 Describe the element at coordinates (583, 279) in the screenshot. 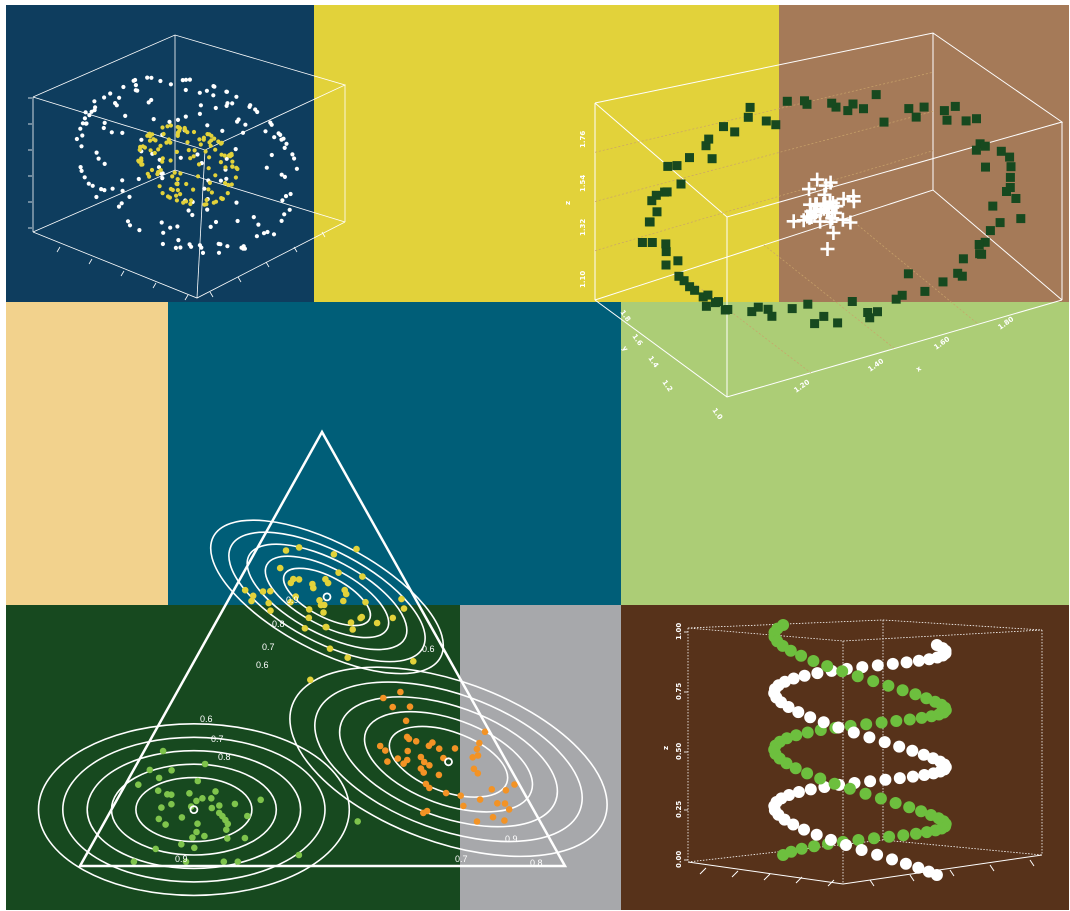

I see `z-tick-label-0: 1.10` at that location.